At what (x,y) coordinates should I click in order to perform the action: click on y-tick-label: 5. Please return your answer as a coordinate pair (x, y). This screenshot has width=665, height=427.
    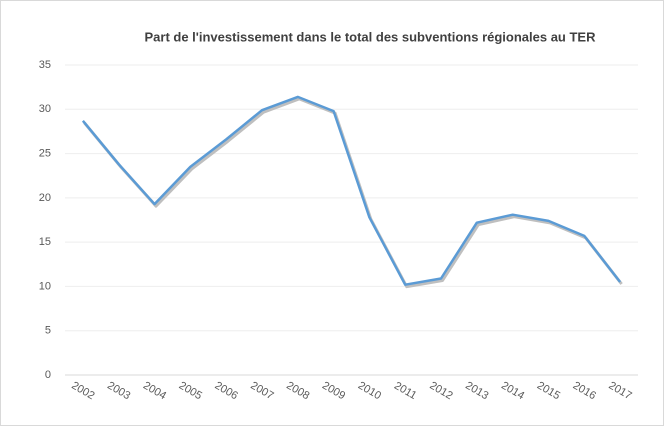
    Looking at the image, I should click on (48, 331).